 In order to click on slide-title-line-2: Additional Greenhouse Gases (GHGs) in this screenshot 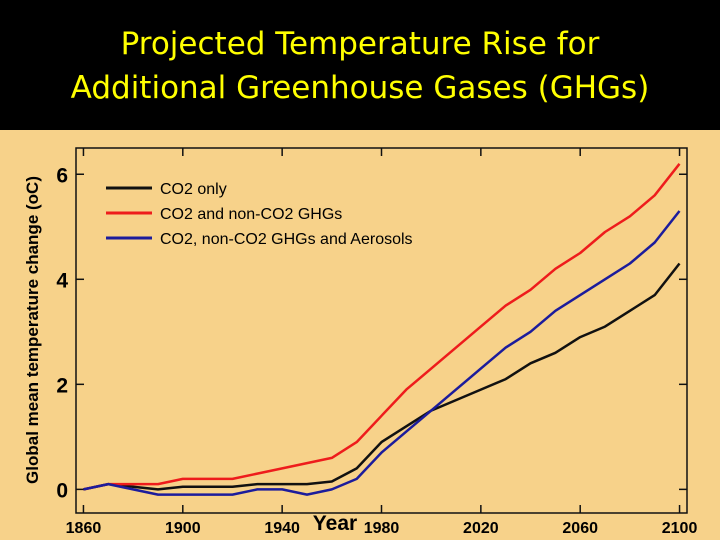, I will do `click(360, 88)`.